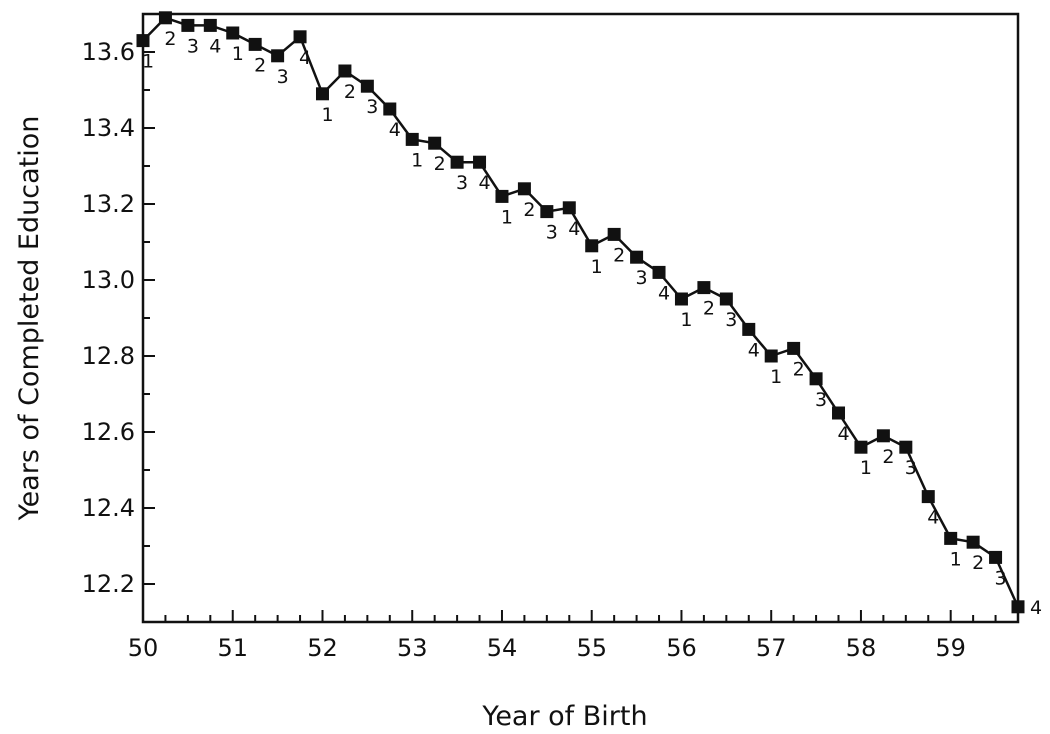  Describe the element at coordinates (108, 356) in the screenshot. I see `y-tick-label: 12.8` at that location.